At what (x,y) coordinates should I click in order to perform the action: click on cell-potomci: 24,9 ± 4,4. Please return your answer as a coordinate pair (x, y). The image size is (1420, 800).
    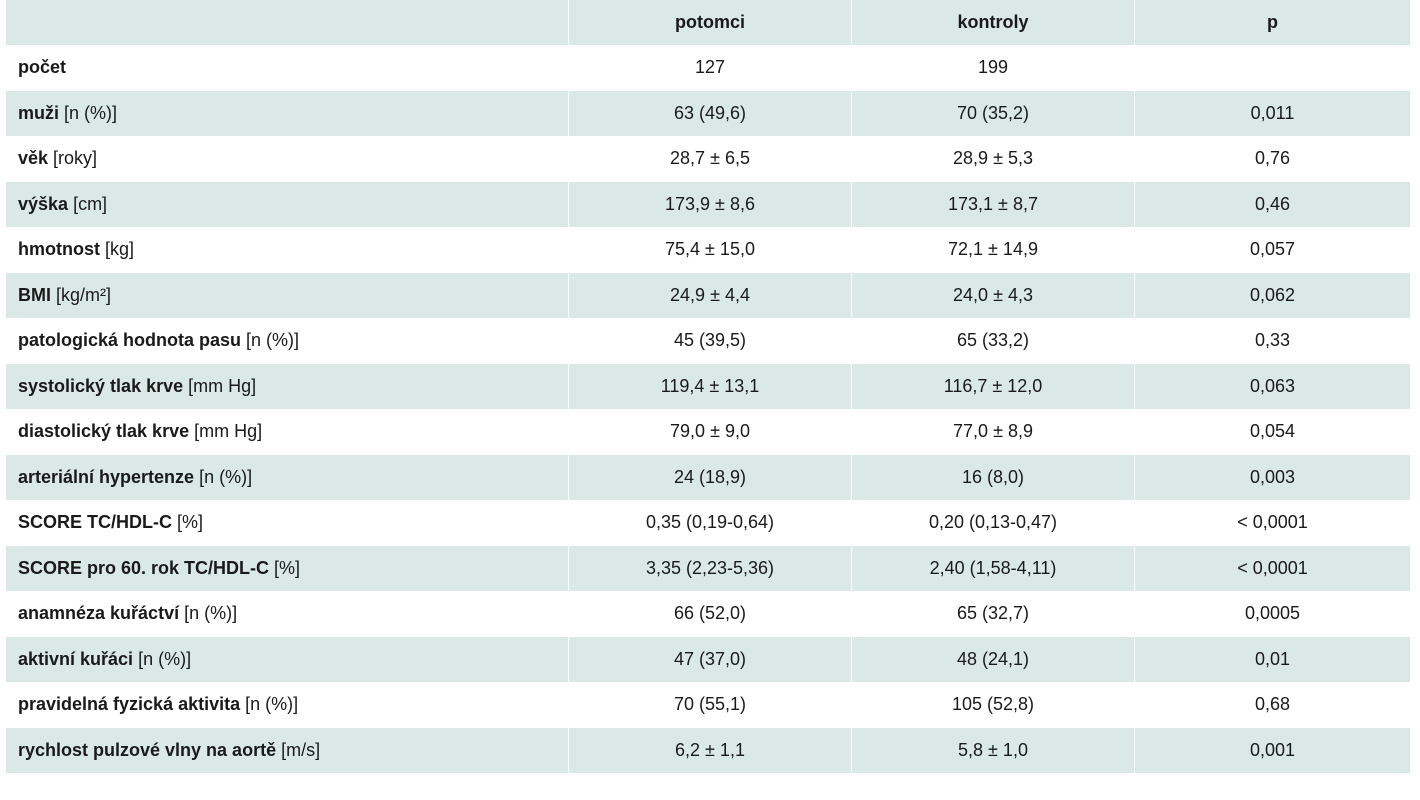
    Looking at the image, I should click on (709, 295).